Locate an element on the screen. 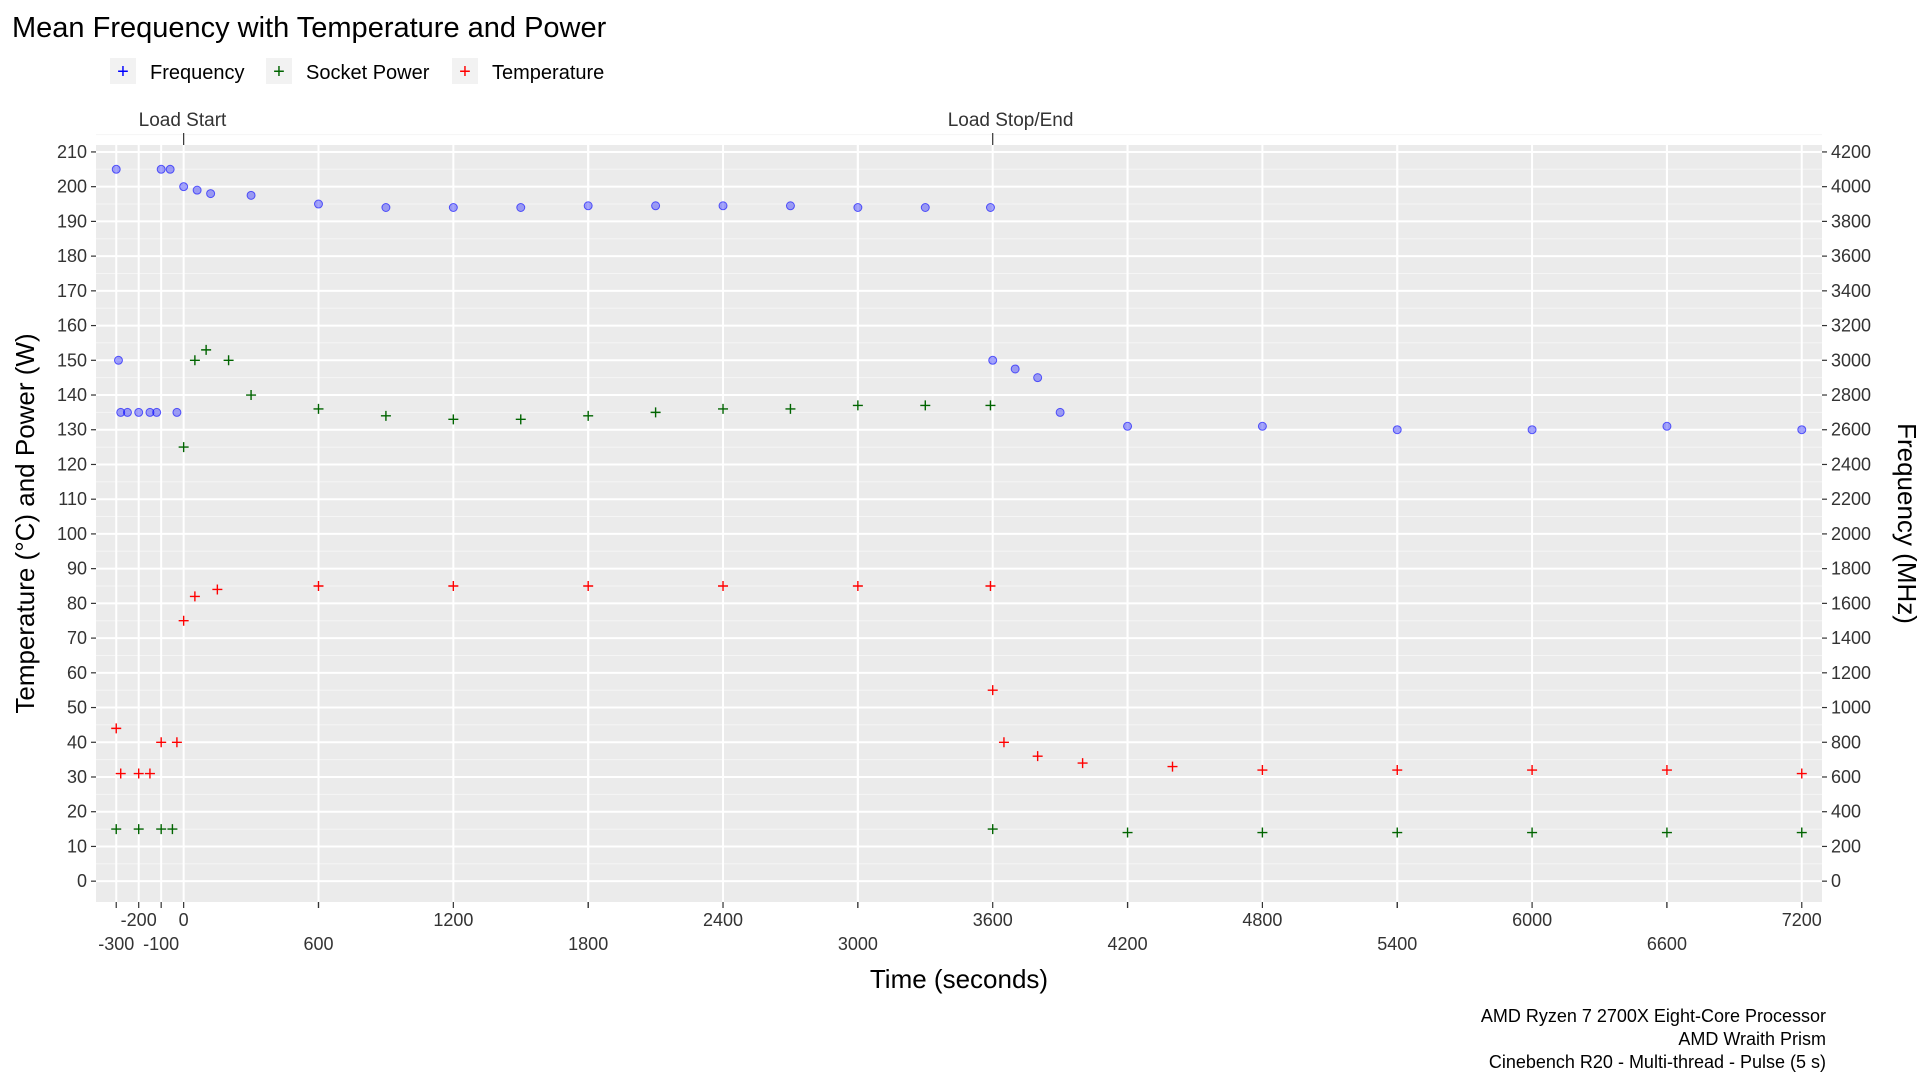  y-left-tick-label: 180 is located at coordinates (72, 256).